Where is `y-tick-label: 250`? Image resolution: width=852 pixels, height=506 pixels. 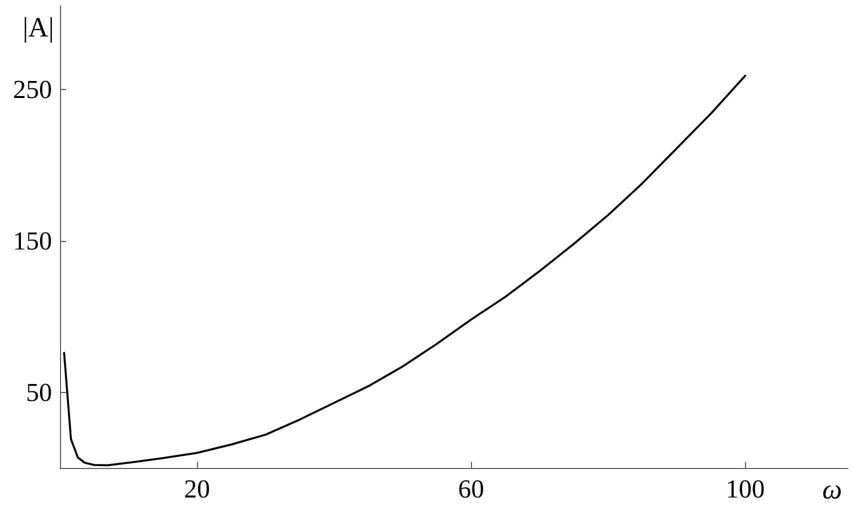
y-tick-label: 250 is located at coordinates (32, 89).